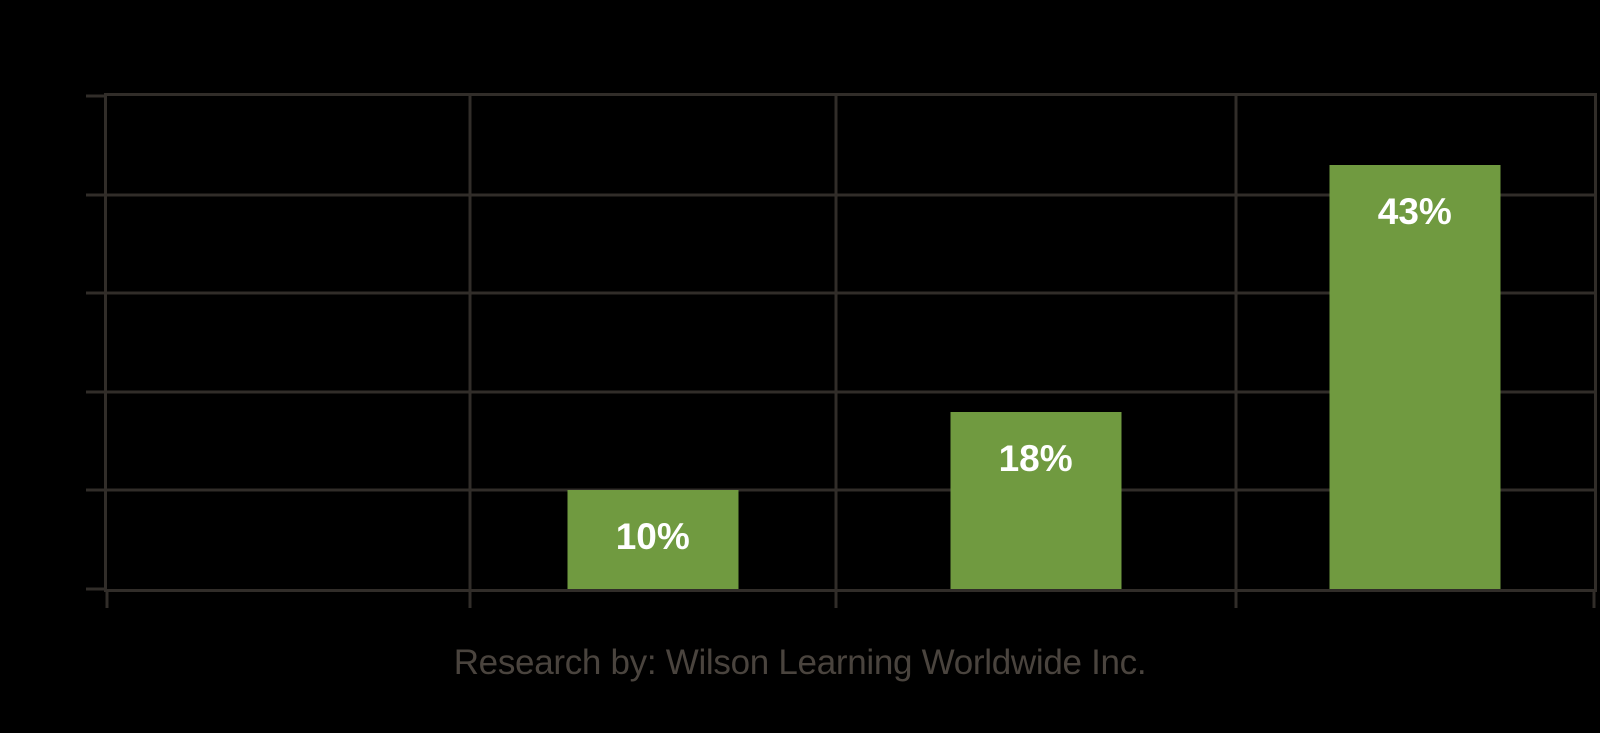 The width and height of the screenshot is (1600, 733). What do you see at coordinates (1415, 377) in the screenshot?
I see `bar: 43%` at bounding box center [1415, 377].